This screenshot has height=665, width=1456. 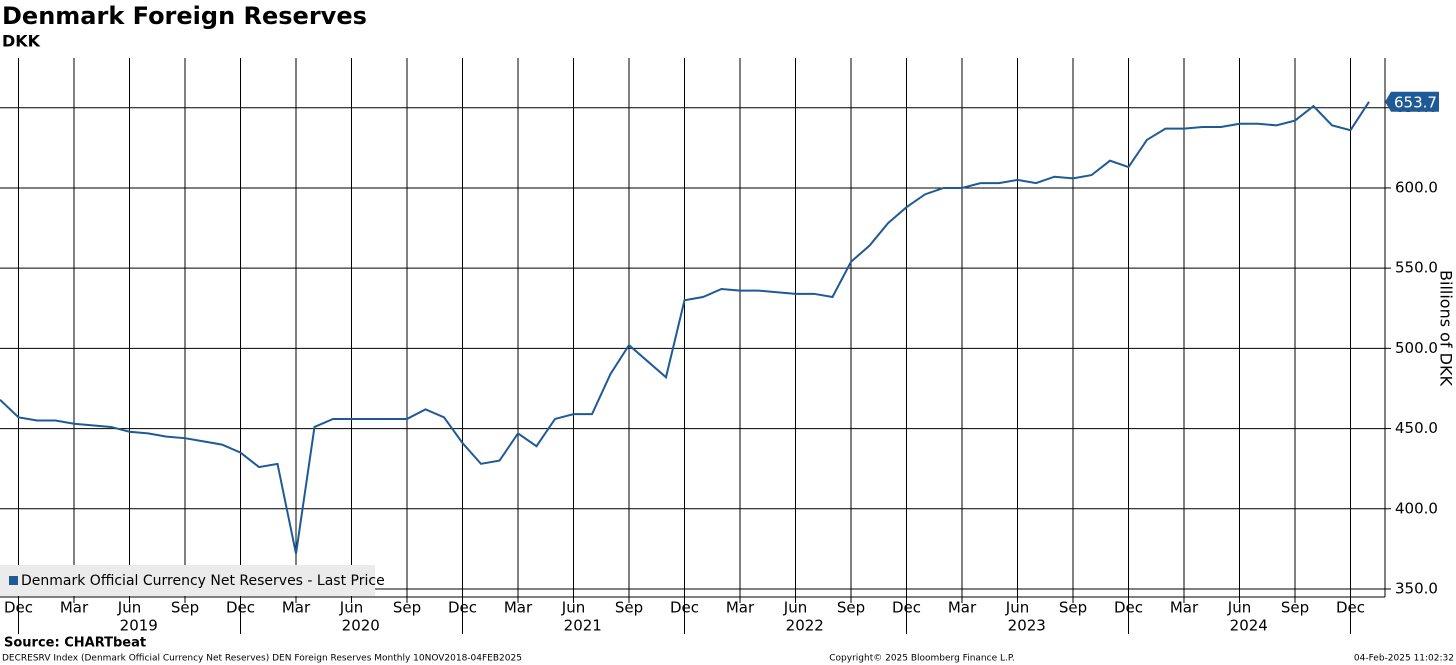 What do you see at coordinates (921, 659) in the screenshot?
I see `footer-center: Copyright© 2025 Bloomberg Finance L.P.` at bounding box center [921, 659].